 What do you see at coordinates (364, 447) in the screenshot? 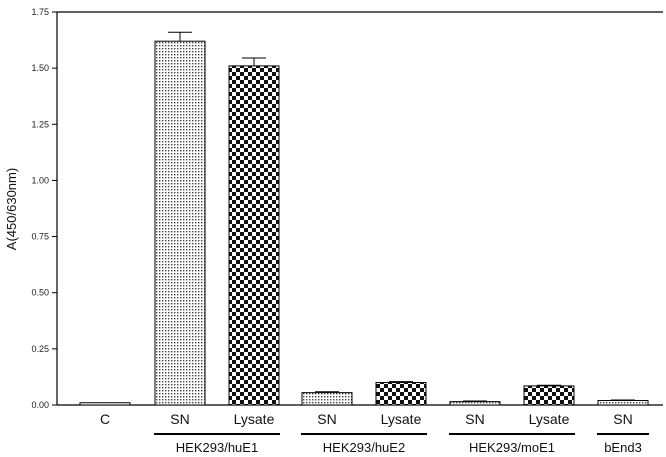
I see `group-label: HEK293/huE2` at bounding box center [364, 447].